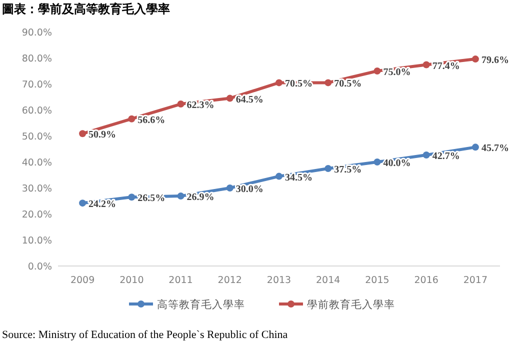  Describe the element at coordinates (145, 335) in the screenshot. I see `source-note: Source: Ministry of Education of the People`s Republic of China` at that location.